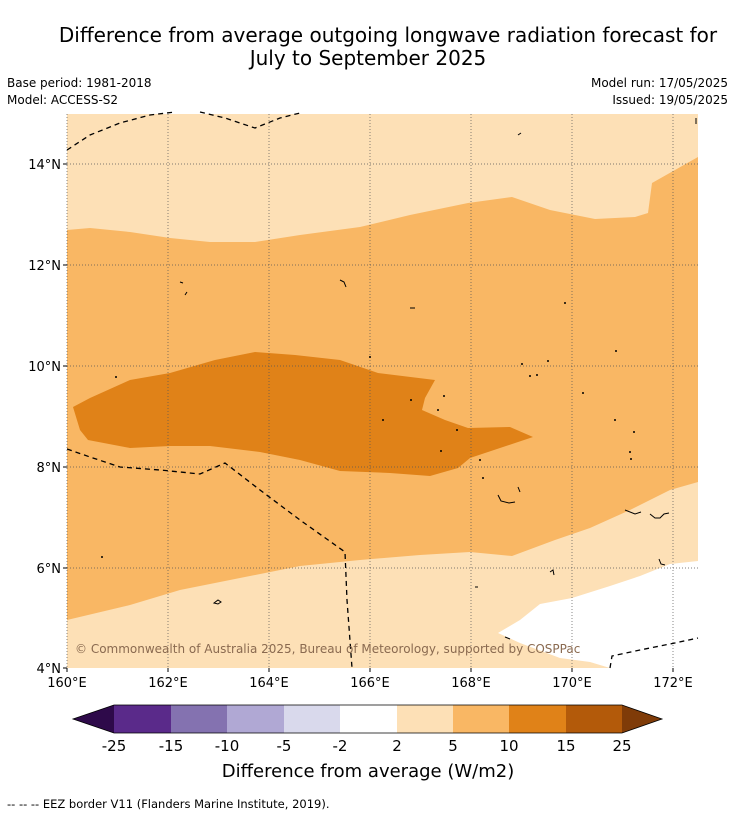  Describe the element at coordinates (227, 746) in the screenshot. I see `colorbar-tick: -10` at that location.